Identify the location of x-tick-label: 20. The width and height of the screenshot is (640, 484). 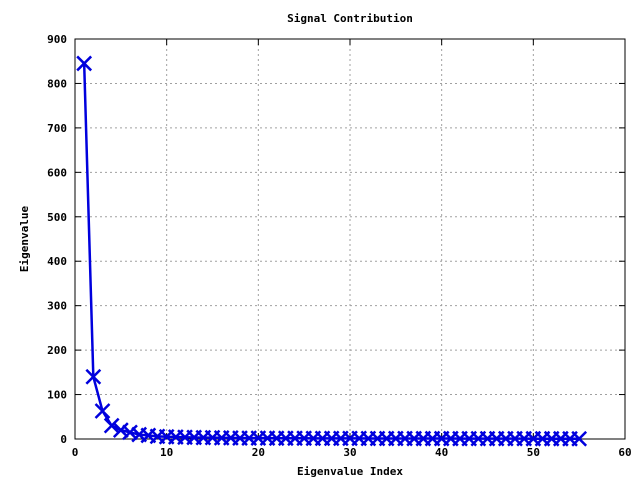
(258, 452).